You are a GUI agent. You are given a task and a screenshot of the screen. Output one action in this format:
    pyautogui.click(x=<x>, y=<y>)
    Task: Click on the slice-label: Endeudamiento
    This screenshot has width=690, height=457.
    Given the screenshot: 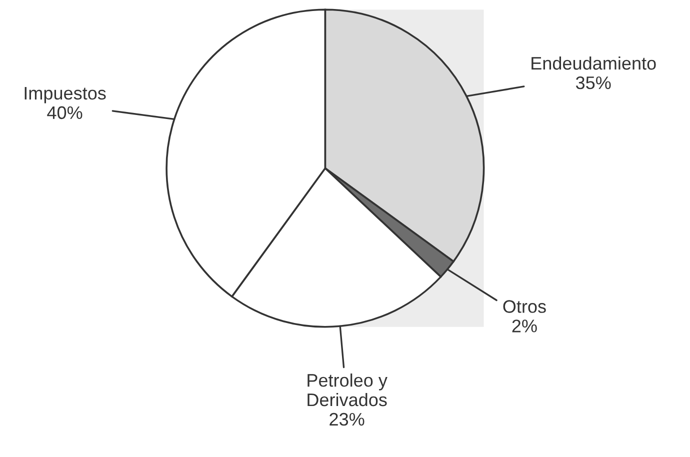 What is the action you would take?
    pyautogui.click(x=594, y=63)
    